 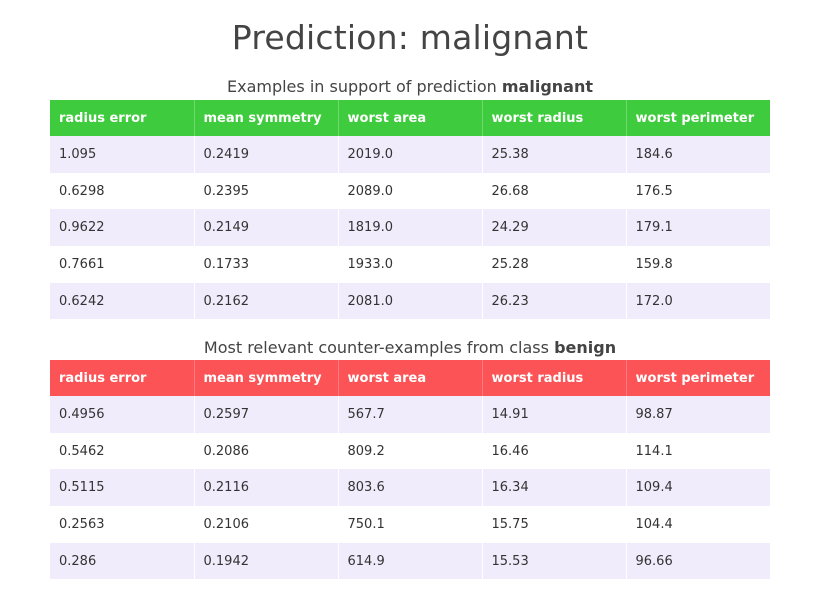 What do you see at coordinates (266, 524) in the screenshot?
I see `counter-table-cell: 0.2106` at bounding box center [266, 524].